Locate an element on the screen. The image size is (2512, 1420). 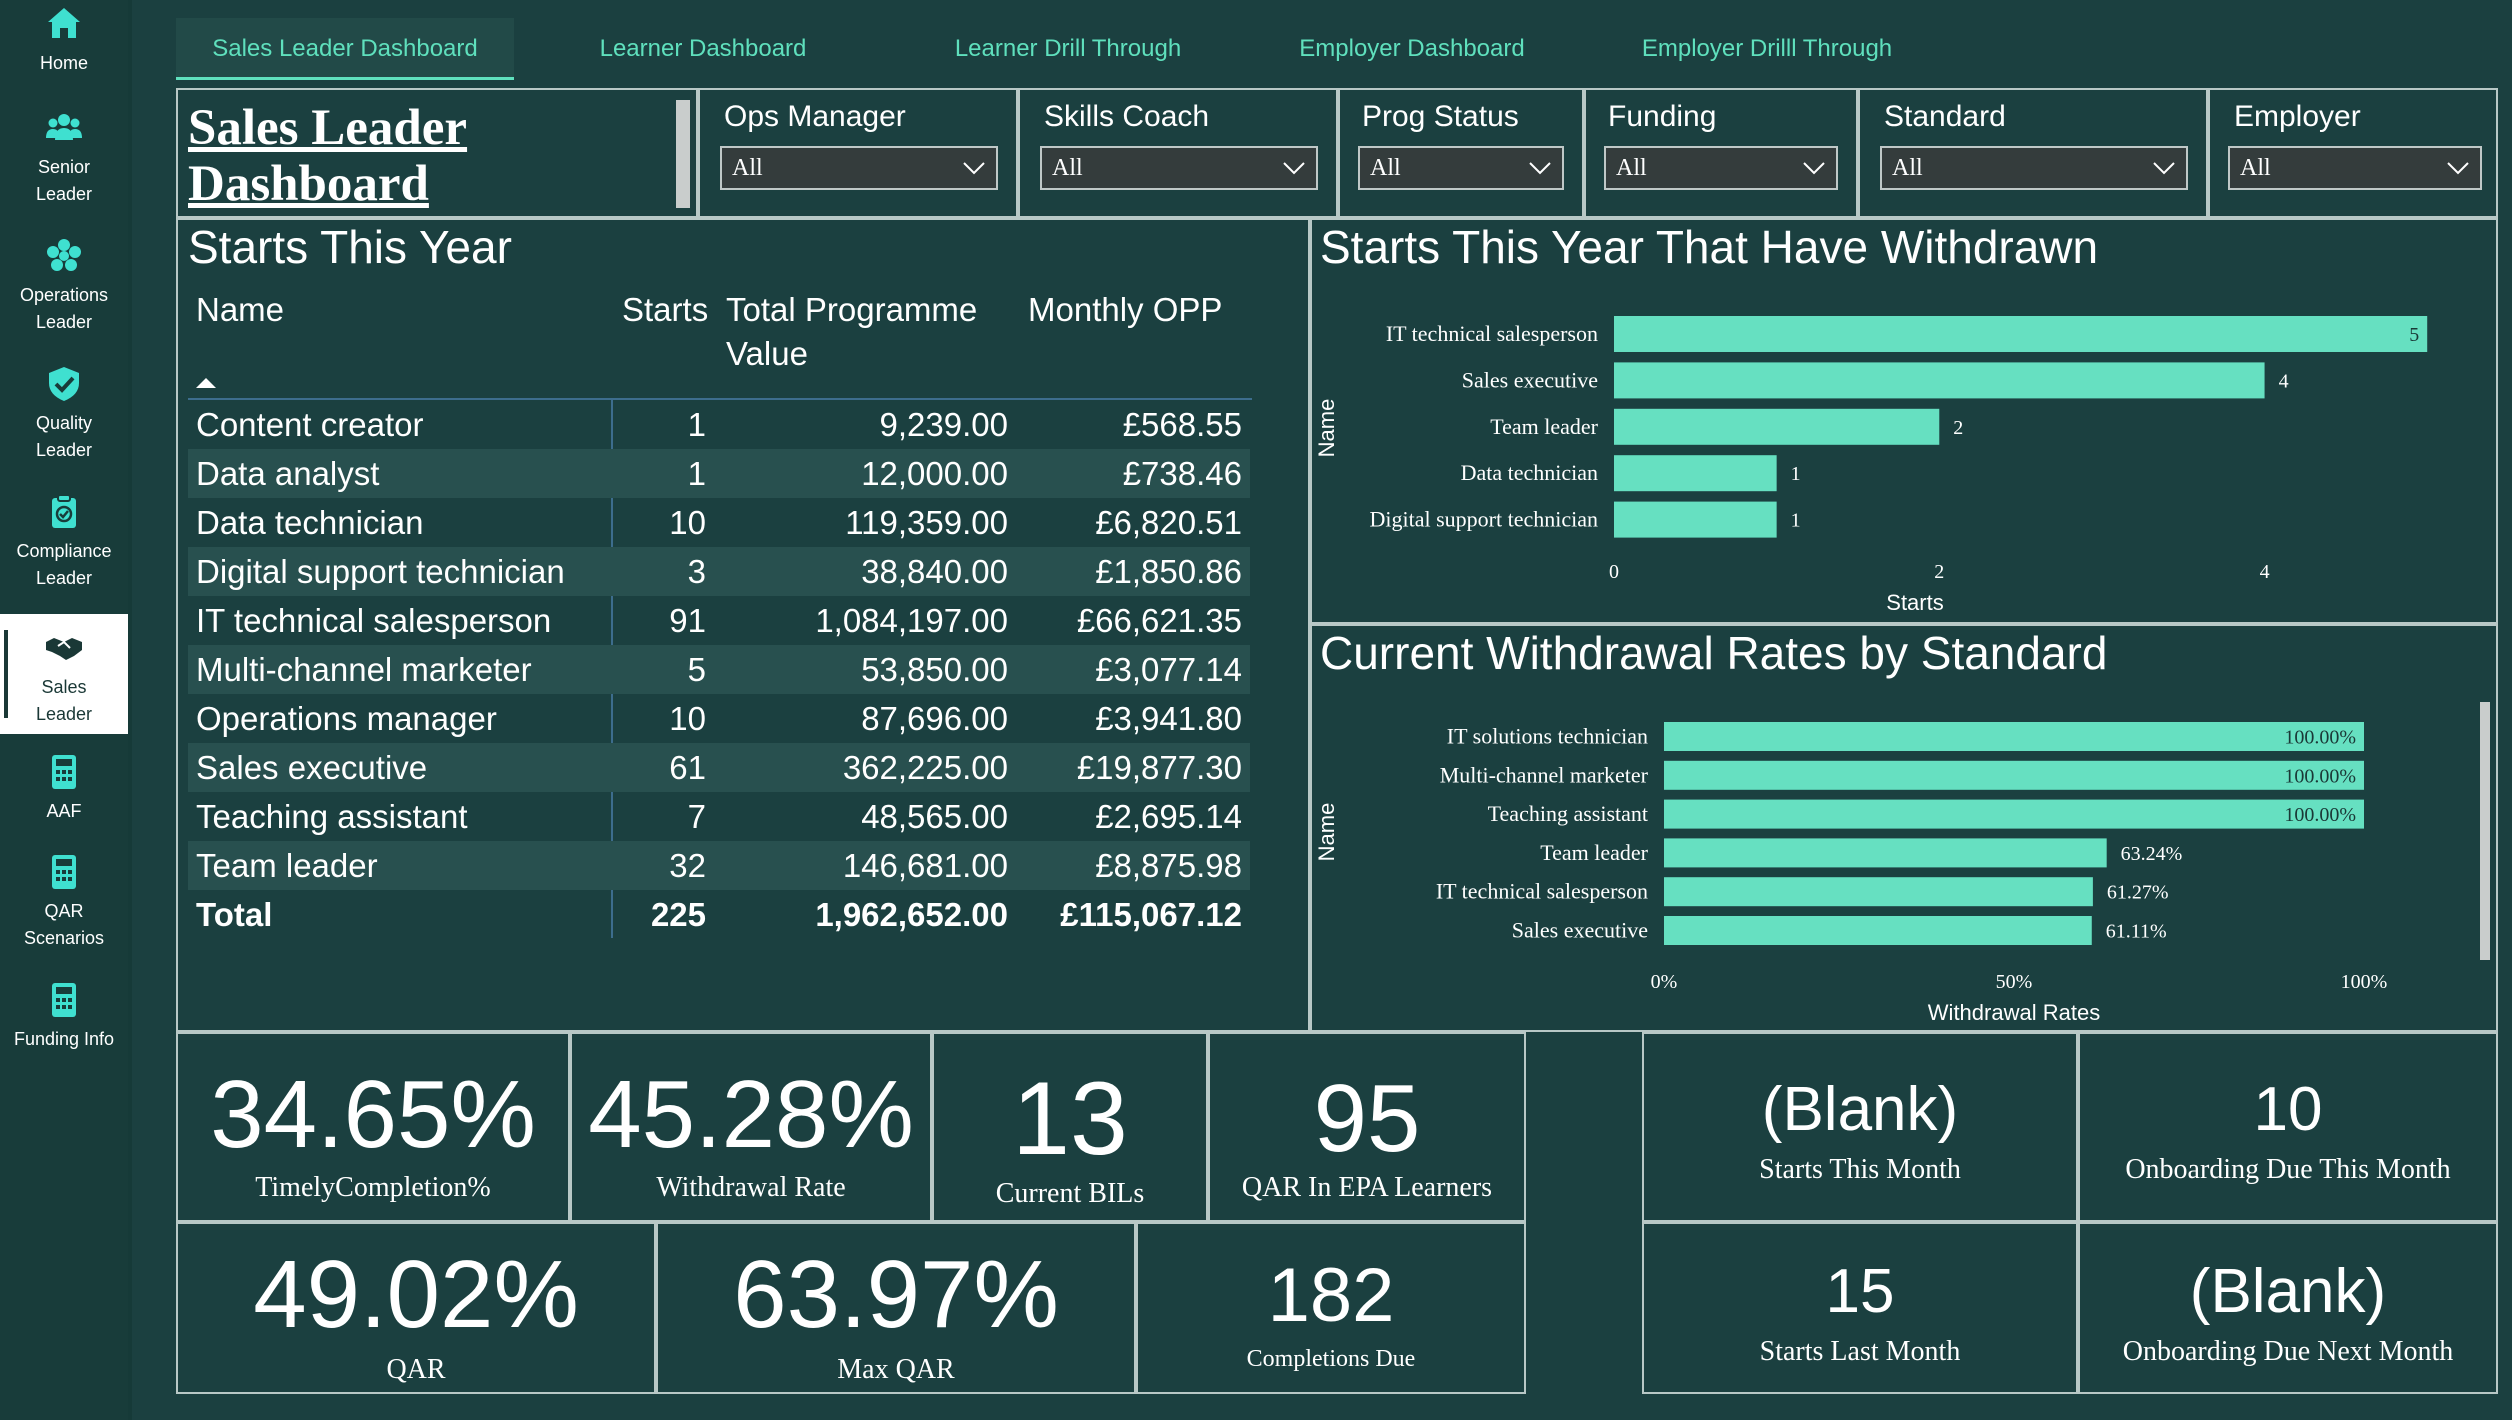
cell-value: 12,000.00 is located at coordinates (934, 473).